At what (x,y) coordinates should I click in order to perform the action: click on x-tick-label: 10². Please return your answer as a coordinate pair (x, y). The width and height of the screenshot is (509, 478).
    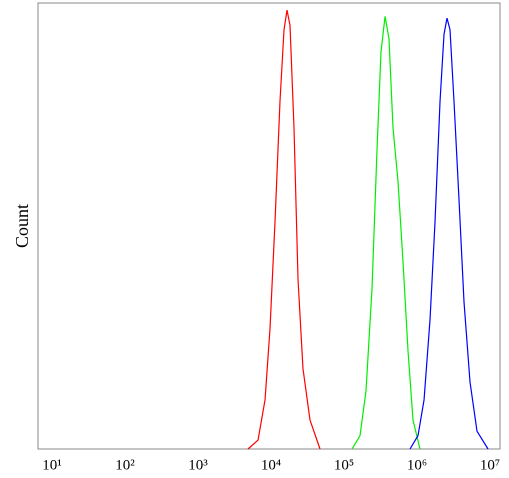
    Looking at the image, I should click on (125, 465).